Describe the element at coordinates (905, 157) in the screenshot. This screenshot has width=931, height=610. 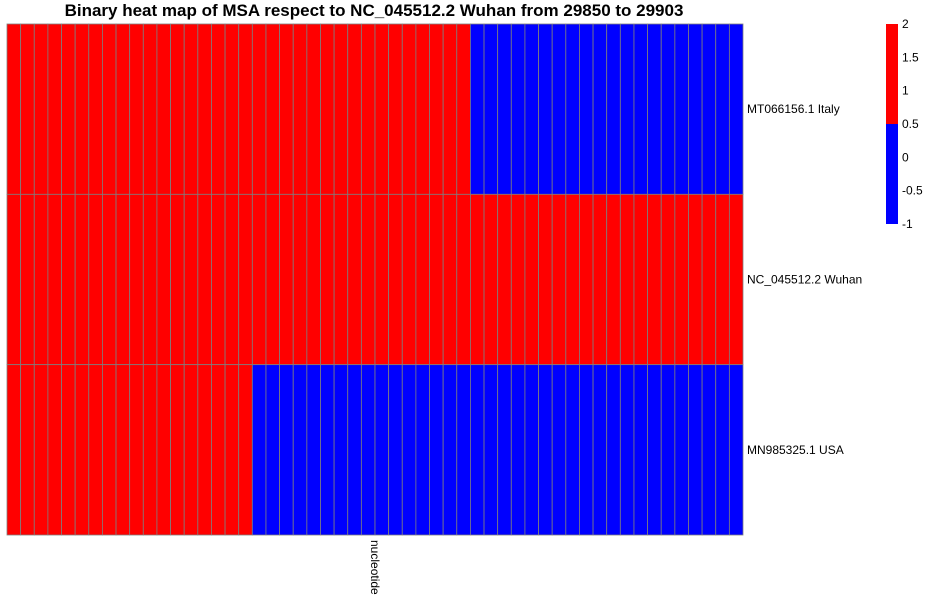
I see `legend-tick-label: 0` at that location.